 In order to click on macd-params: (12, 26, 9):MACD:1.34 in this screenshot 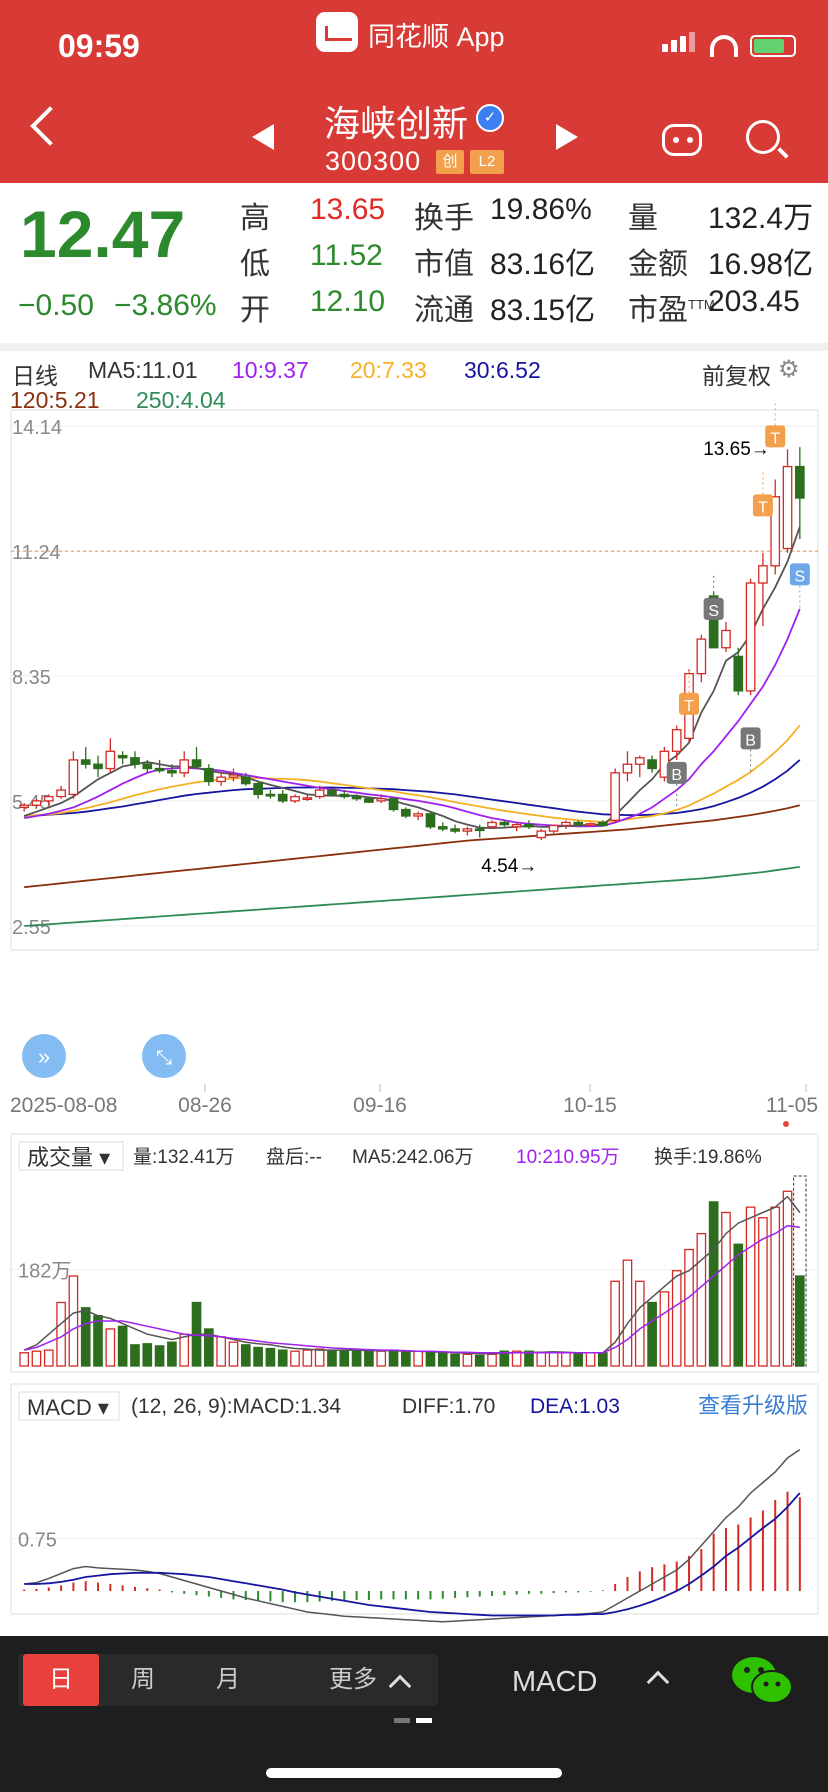, I will do `click(236, 1406)`.